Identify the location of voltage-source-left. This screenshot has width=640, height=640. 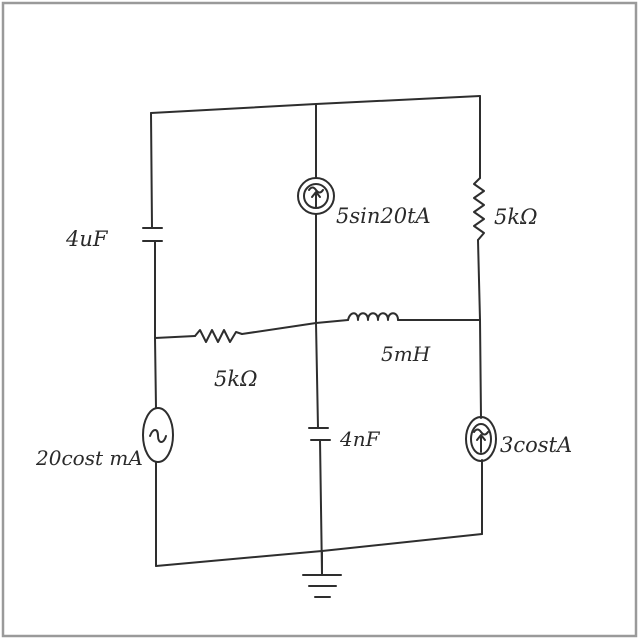
(158, 435).